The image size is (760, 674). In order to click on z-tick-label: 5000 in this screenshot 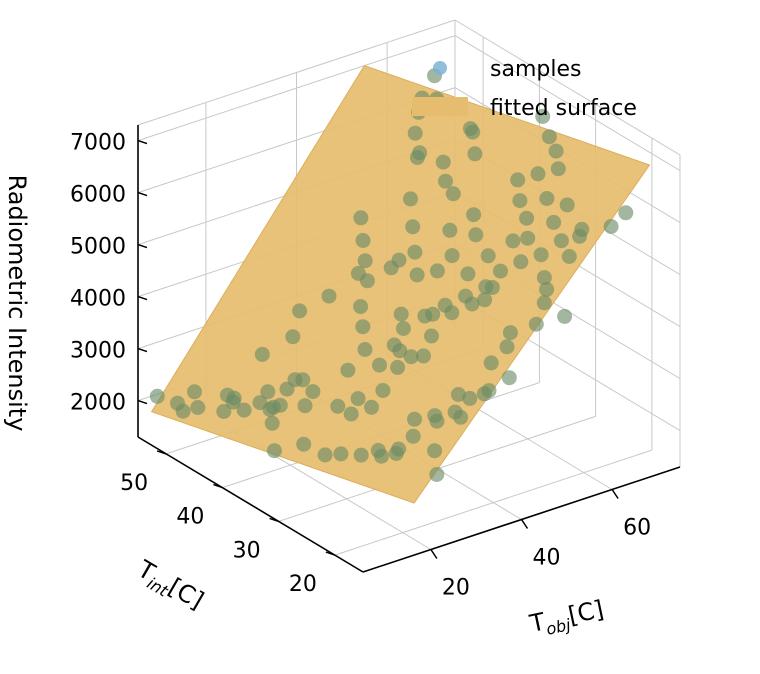, I will do `click(98, 247)`.